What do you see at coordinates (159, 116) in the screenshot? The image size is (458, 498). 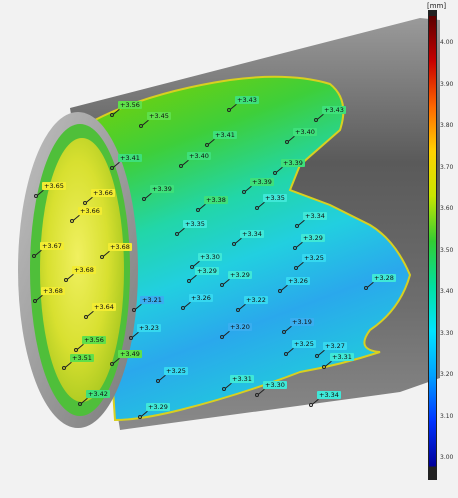 I see `measurement-label: +3.45` at bounding box center [159, 116].